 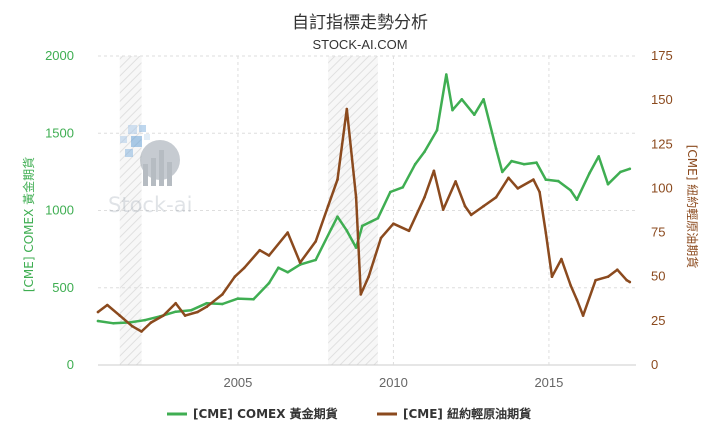 What do you see at coordinates (467, 413) in the screenshot?
I see `legend-label-crude-oil: [CME] 紐約輕原油期貨` at bounding box center [467, 413].